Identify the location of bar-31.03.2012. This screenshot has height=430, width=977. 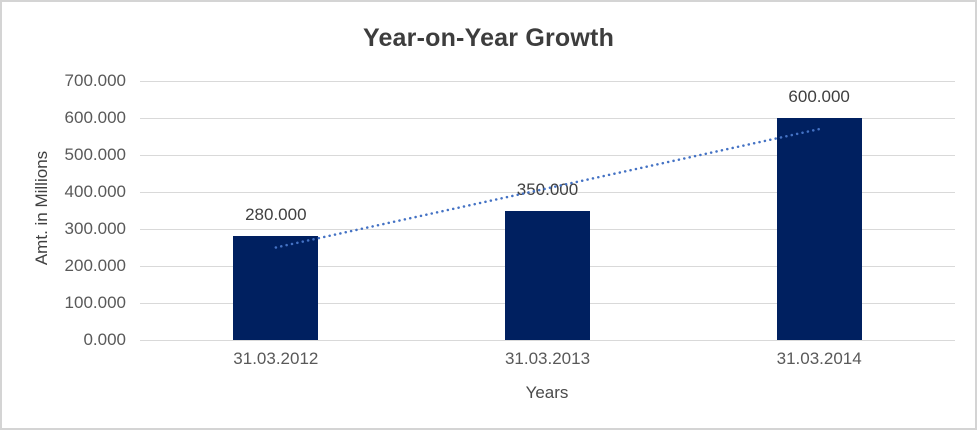
(276, 288).